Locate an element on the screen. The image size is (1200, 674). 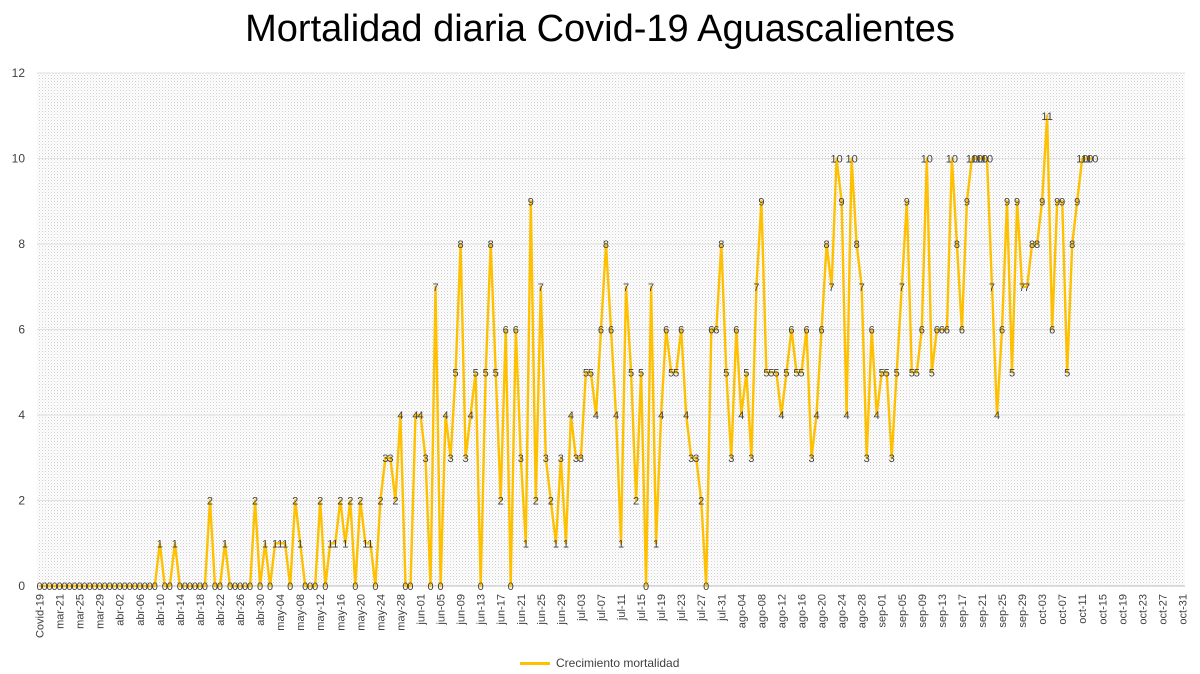
x-tick-label: sep-01 is located at coordinates (883, 611).